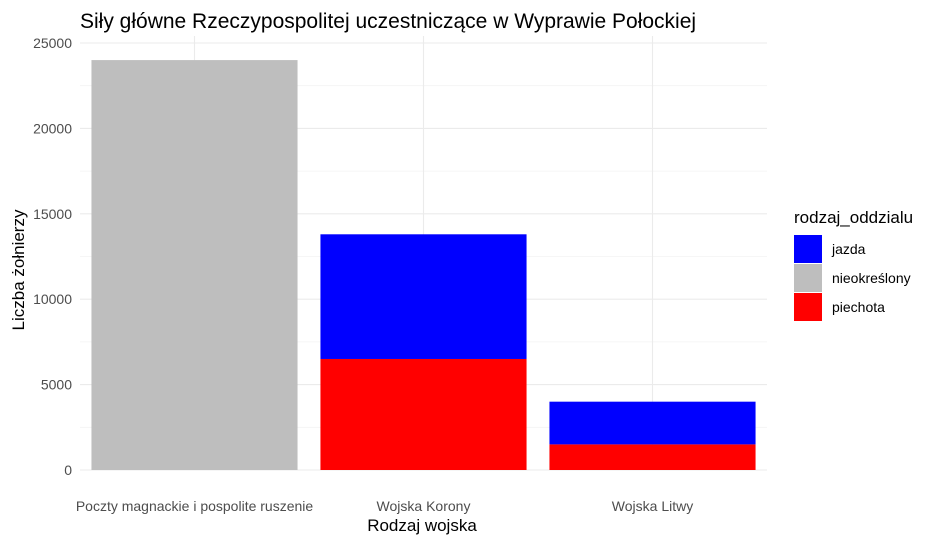  I want to click on y-tick-label: 0, so click(68, 470).